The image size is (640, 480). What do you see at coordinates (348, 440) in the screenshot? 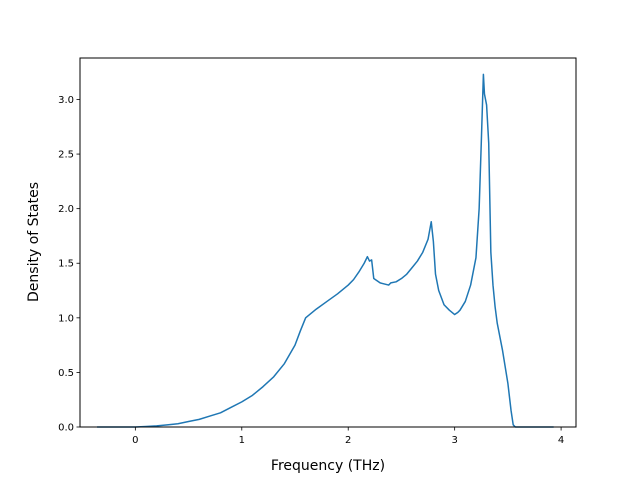
I see `x-tick-label: 2` at bounding box center [348, 440].